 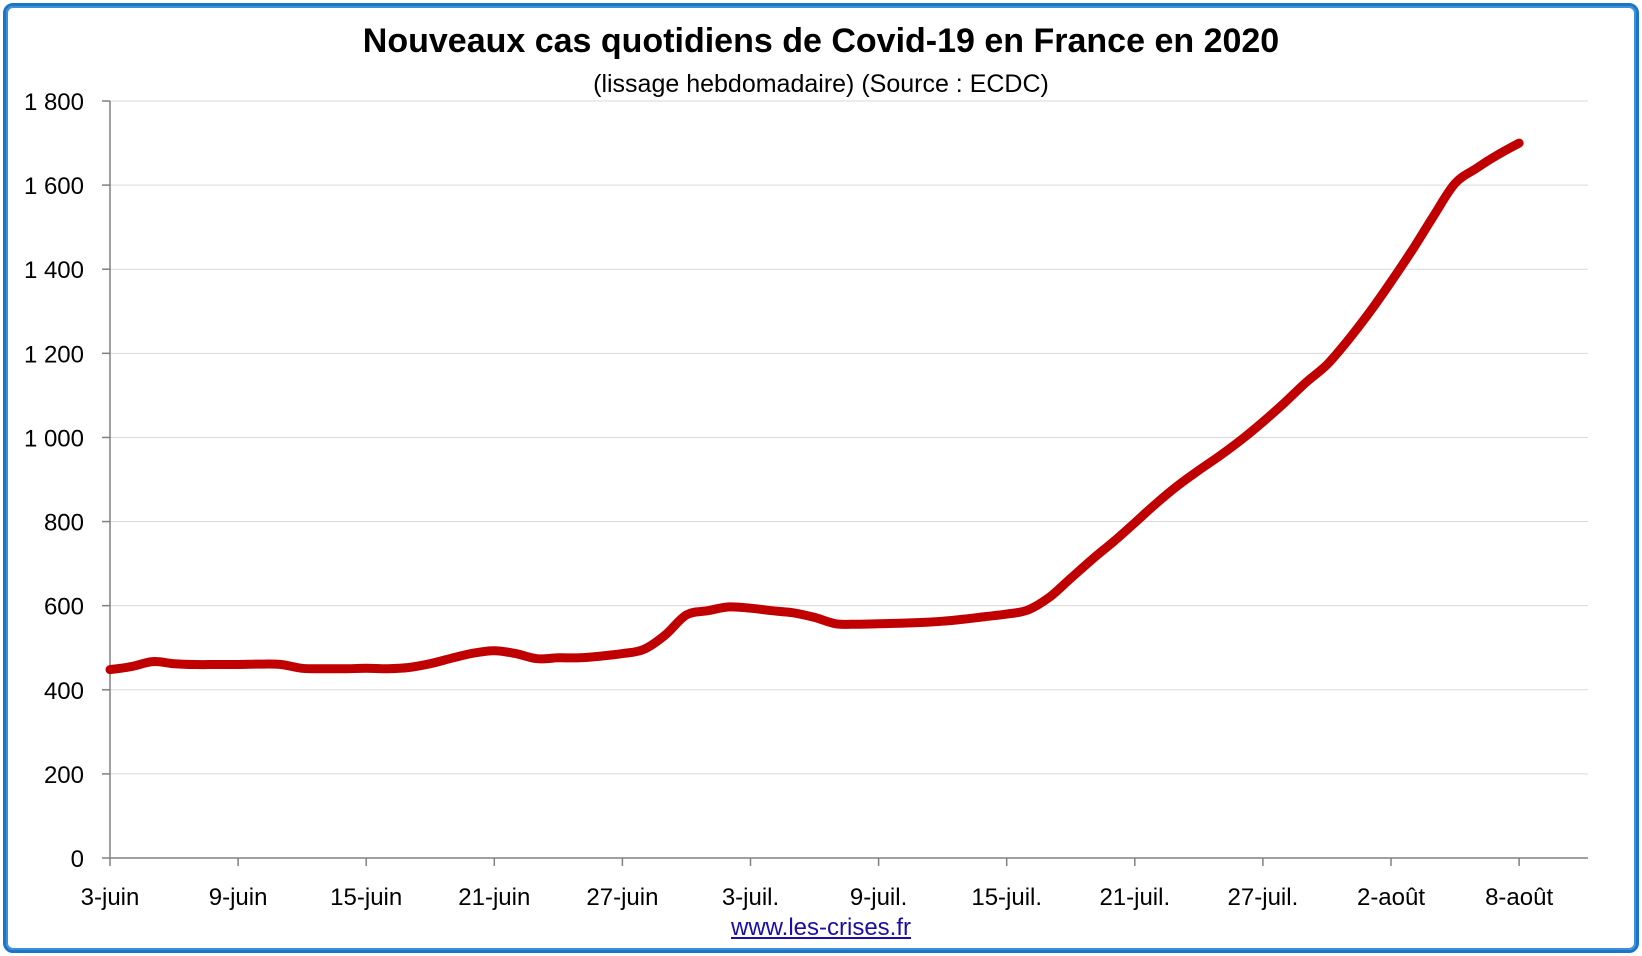 I want to click on y-tick-label: 800, so click(x=64, y=523).